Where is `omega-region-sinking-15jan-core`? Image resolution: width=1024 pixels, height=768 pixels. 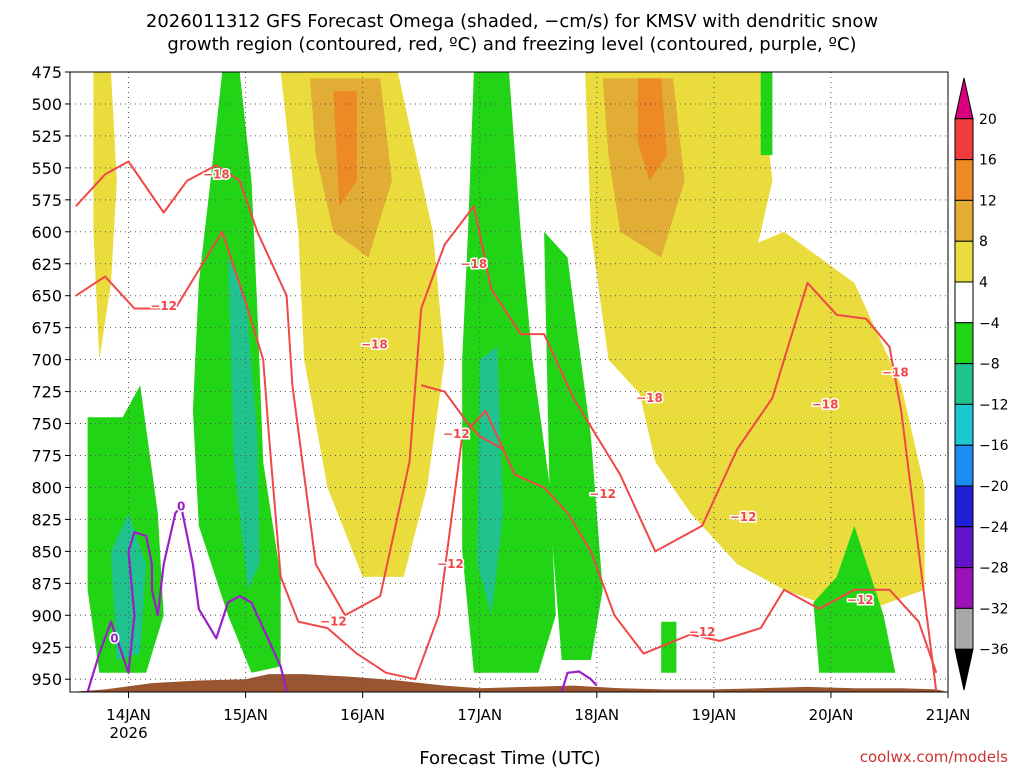 omega-region-sinking-15jan-core is located at coordinates (244, 423).